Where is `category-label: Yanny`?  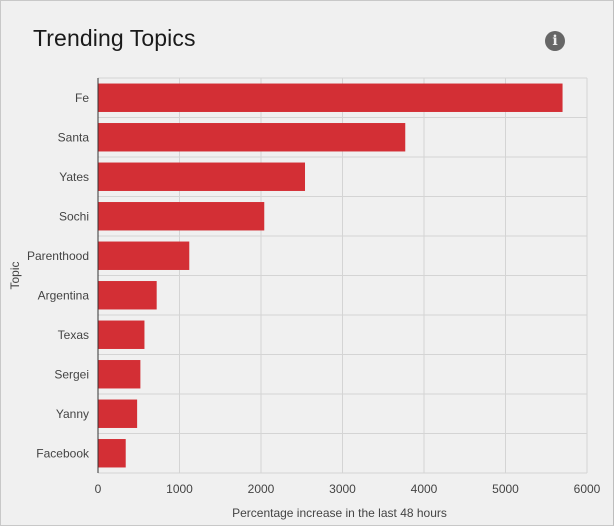
category-label: Yanny is located at coordinates (72, 414).